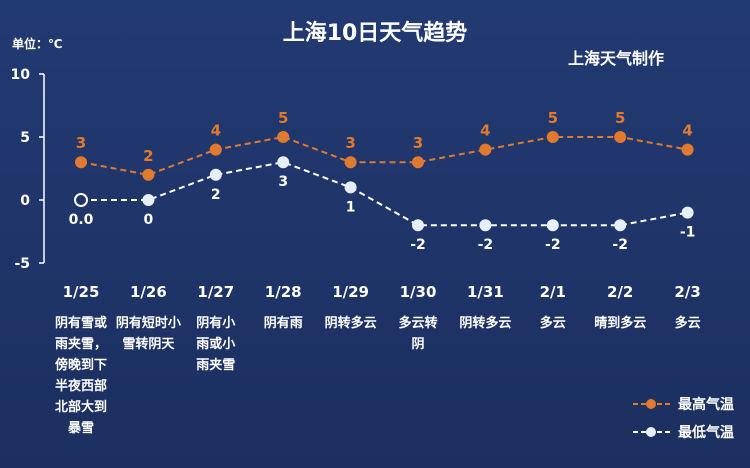  I want to click on chart-subtitle: 上海天气制作, so click(616, 58).